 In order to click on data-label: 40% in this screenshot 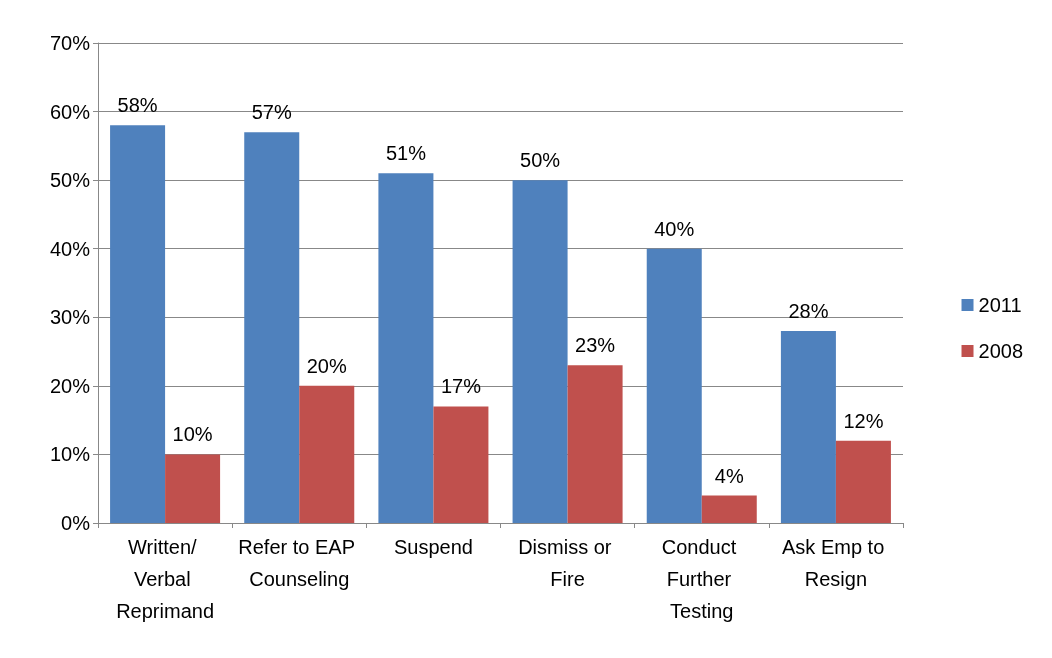, I will do `click(674, 228)`.